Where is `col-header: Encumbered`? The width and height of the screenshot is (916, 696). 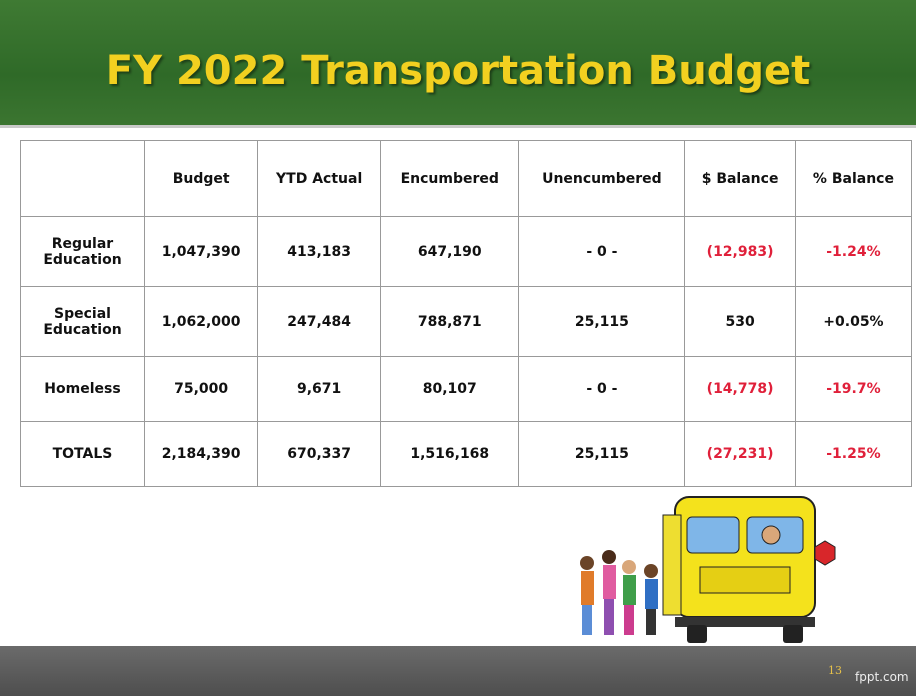
col-header: Encumbered is located at coordinates (450, 178).